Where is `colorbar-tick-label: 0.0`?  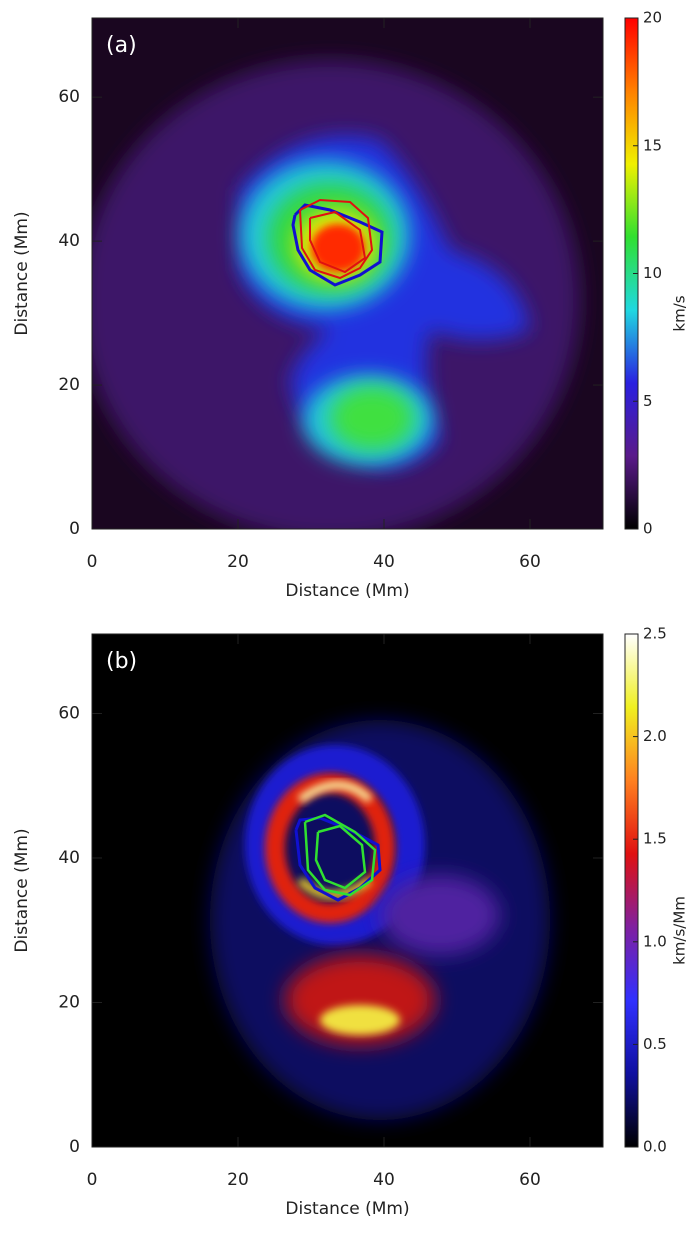 colorbar-tick-label: 0.0 is located at coordinates (655, 1147).